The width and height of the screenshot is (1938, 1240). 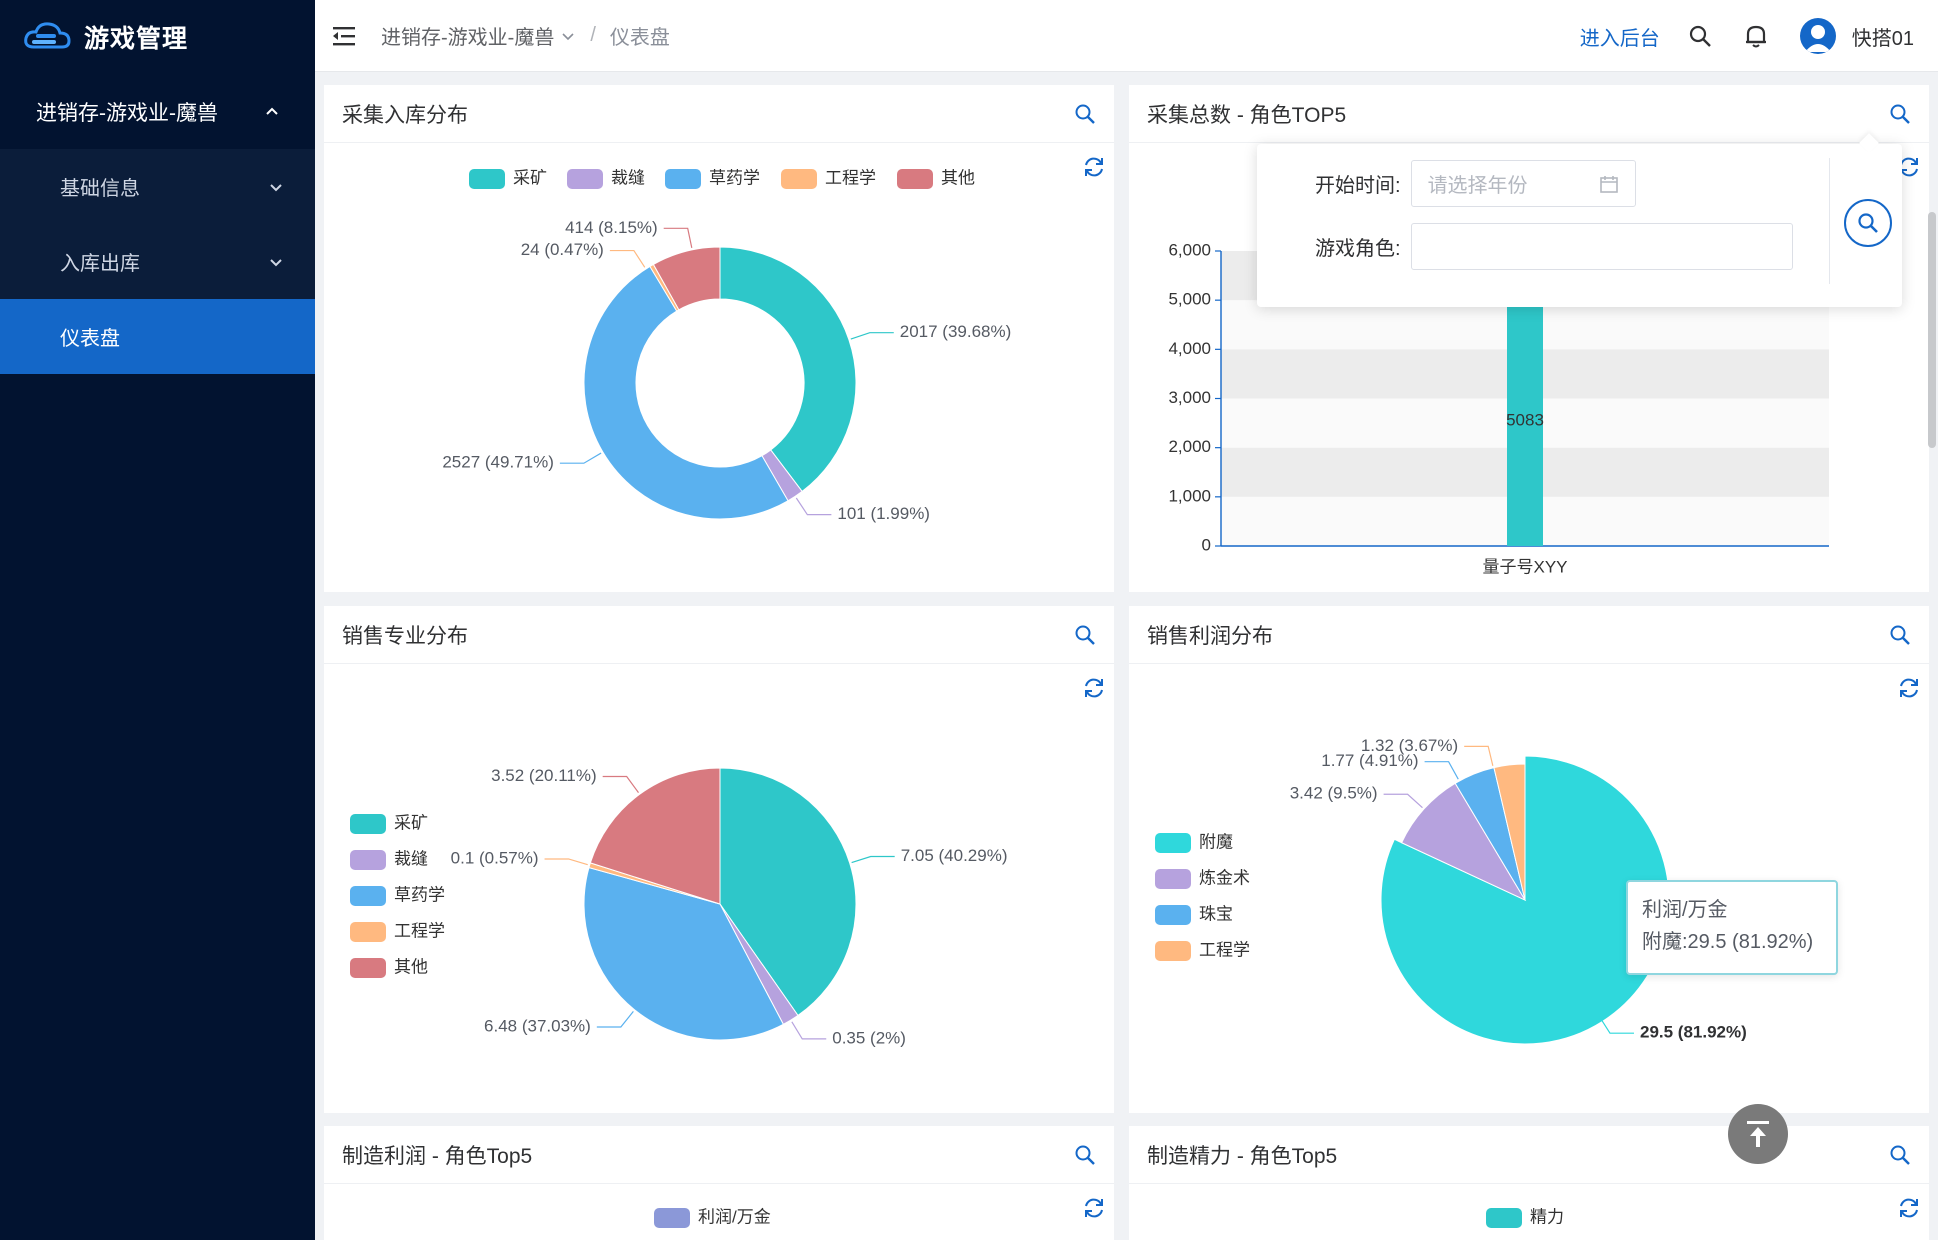 What do you see at coordinates (1932, 330) in the screenshot?
I see `scrollbar-thumb` at bounding box center [1932, 330].